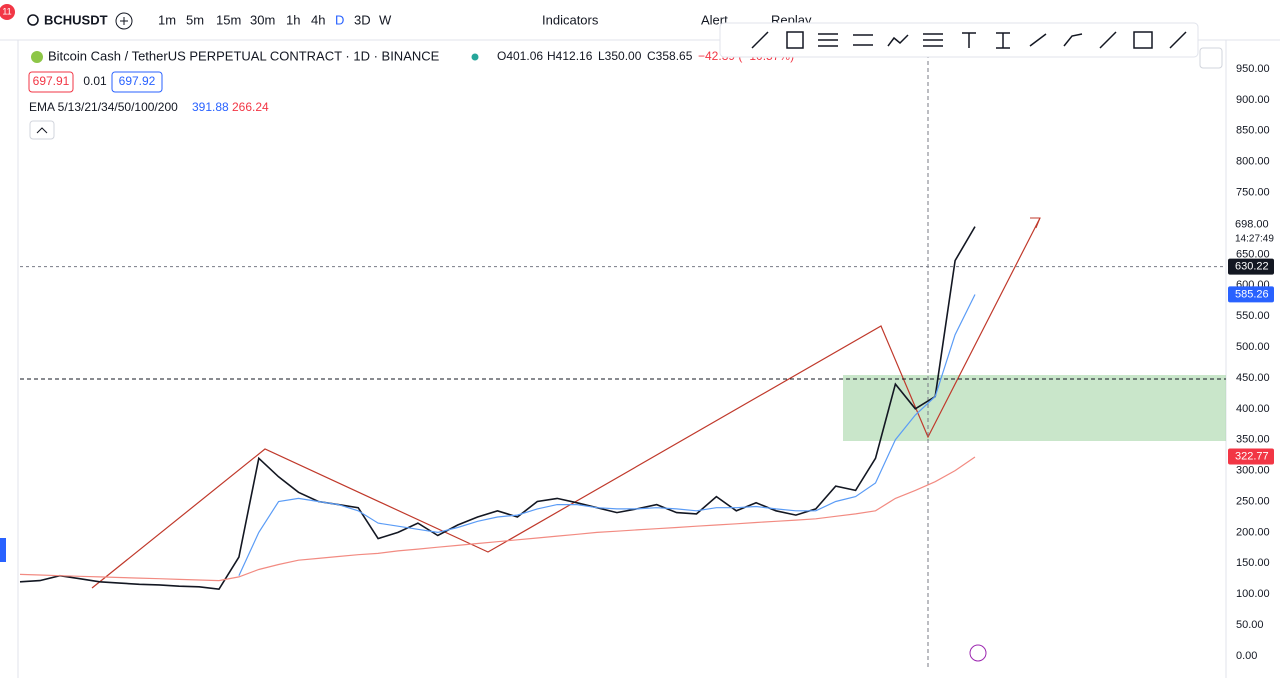  What do you see at coordinates (37, 57) in the screenshot?
I see `symbol-logo` at bounding box center [37, 57].